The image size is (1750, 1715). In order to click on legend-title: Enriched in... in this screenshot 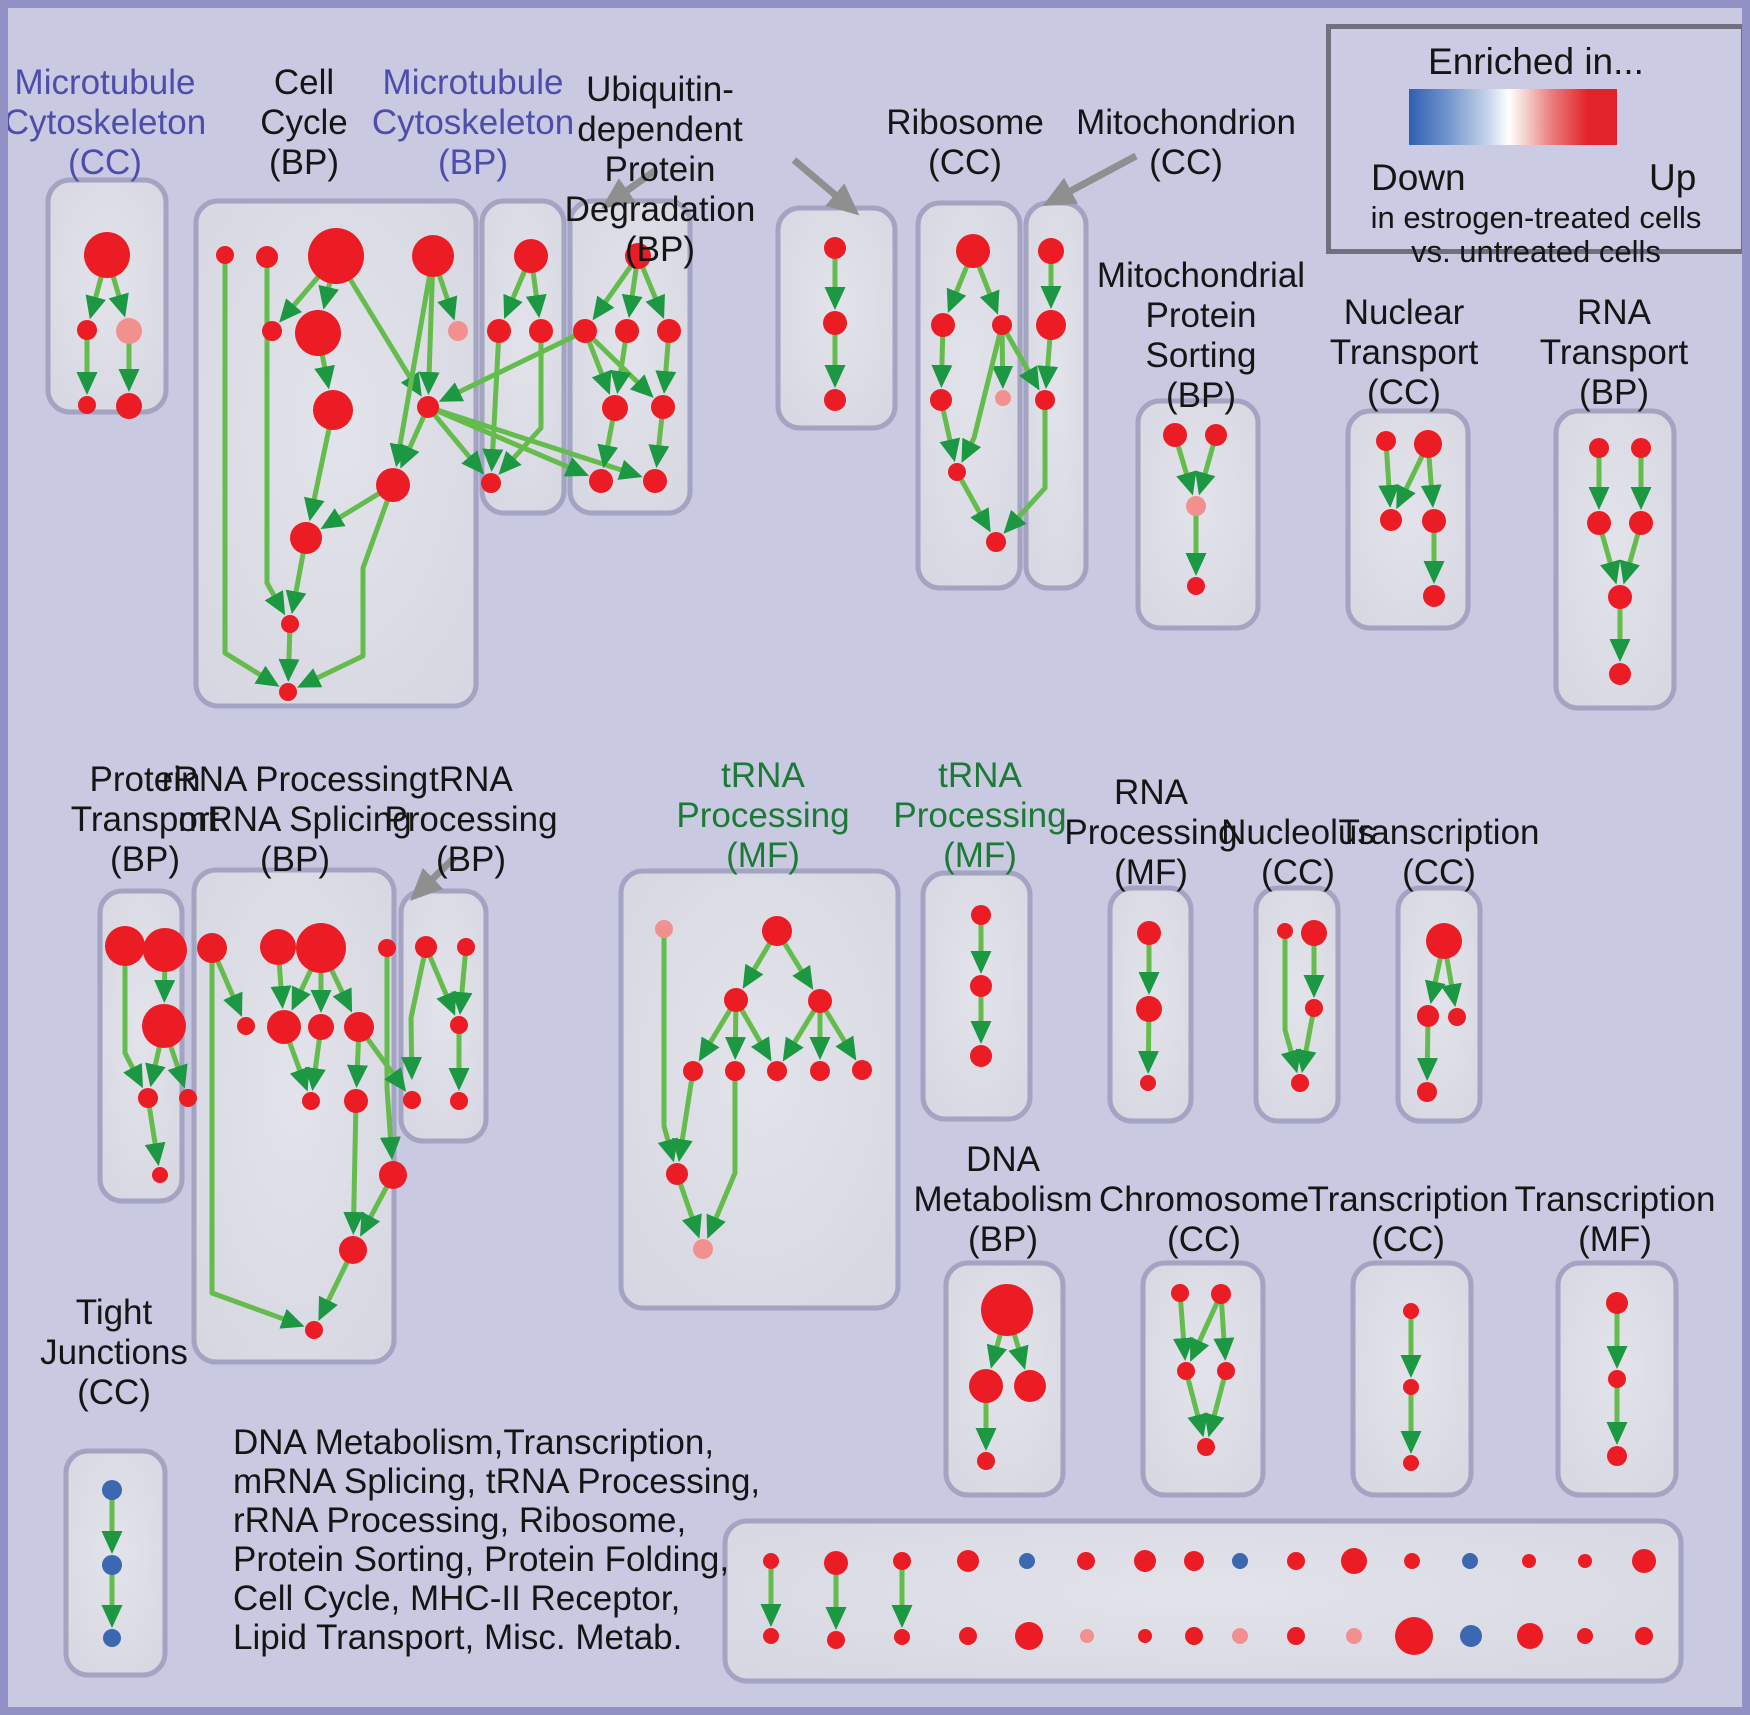, I will do `click(1536, 61)`.